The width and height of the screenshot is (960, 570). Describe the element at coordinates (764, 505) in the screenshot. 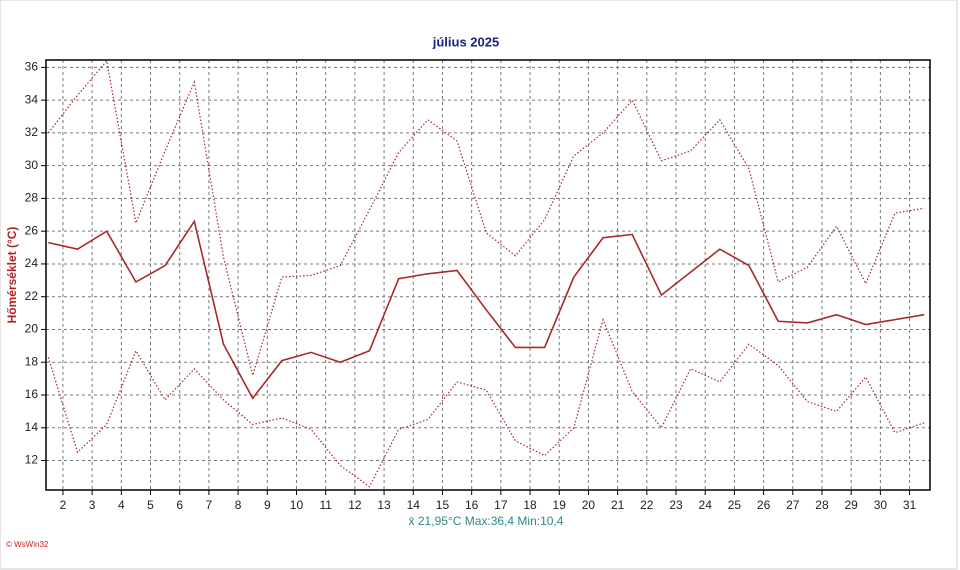

I see `x-tick-label: 26` at that location.